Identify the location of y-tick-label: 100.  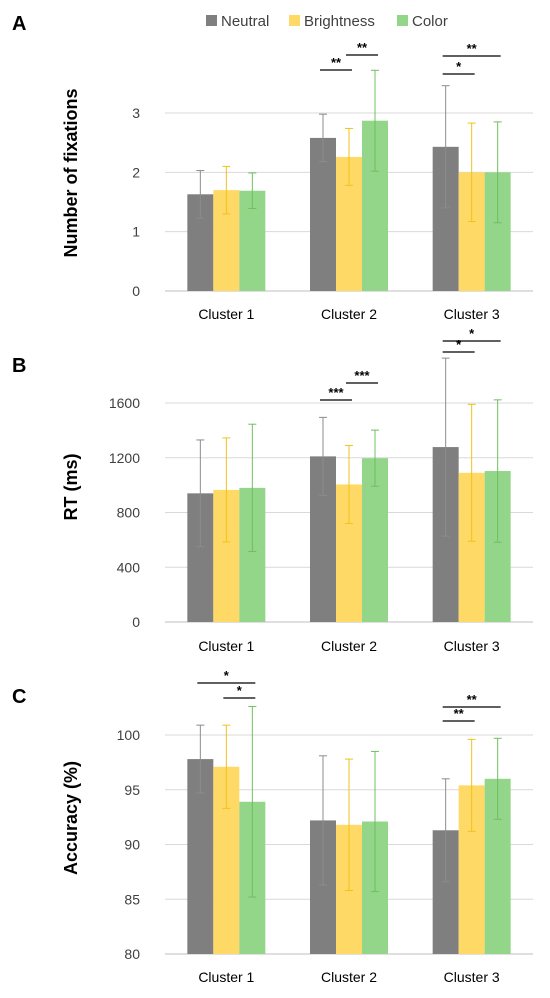
(129, 735).